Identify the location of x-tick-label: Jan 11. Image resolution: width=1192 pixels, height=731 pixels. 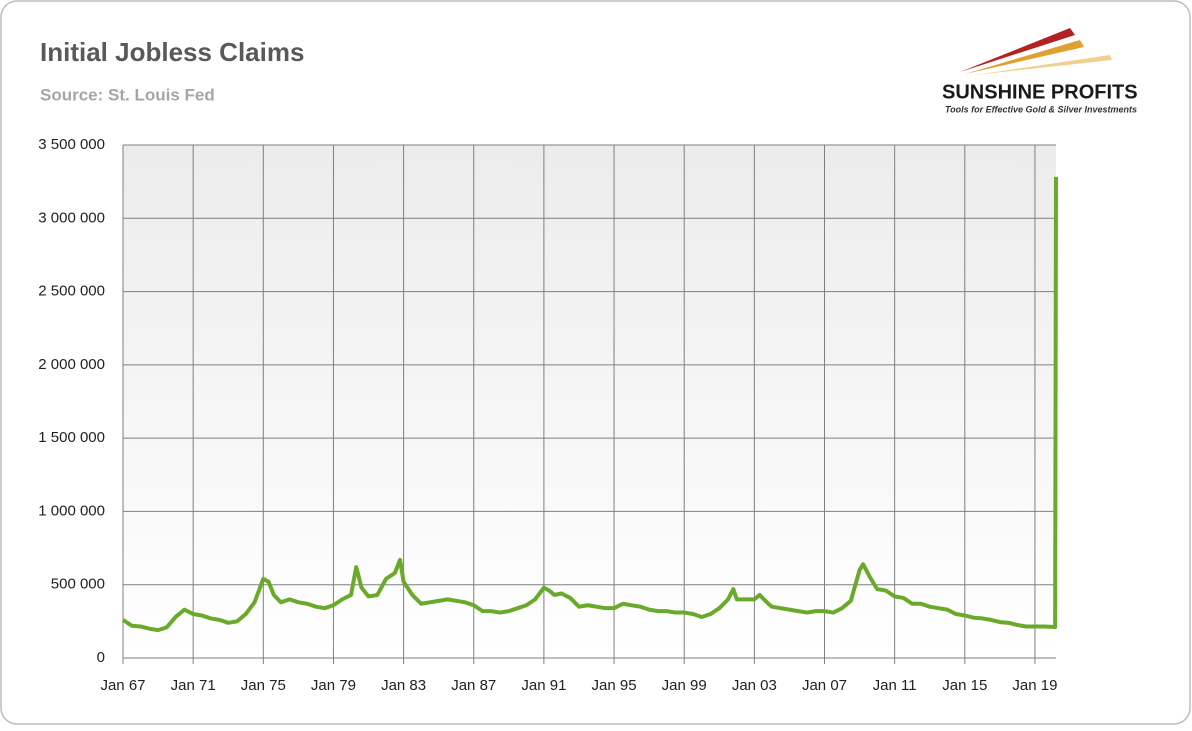
(895, 685).